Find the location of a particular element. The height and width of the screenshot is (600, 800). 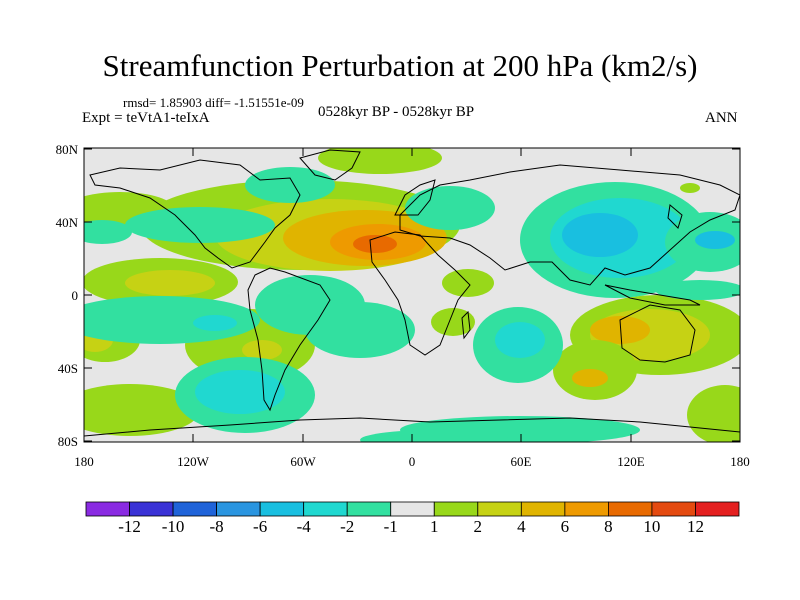

lat-label: 40N is located at coordinates (67, 222).